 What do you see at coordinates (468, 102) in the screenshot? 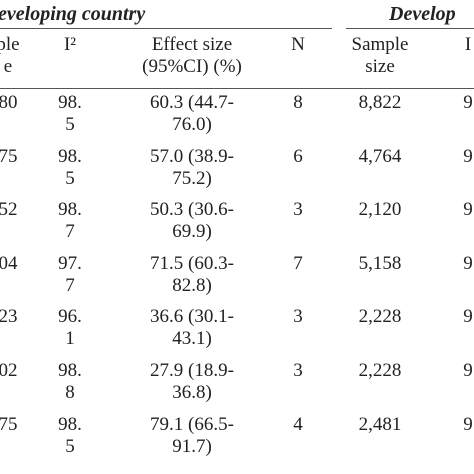
I see `row-1-right-col: 9` at bounding box center [468, 102].